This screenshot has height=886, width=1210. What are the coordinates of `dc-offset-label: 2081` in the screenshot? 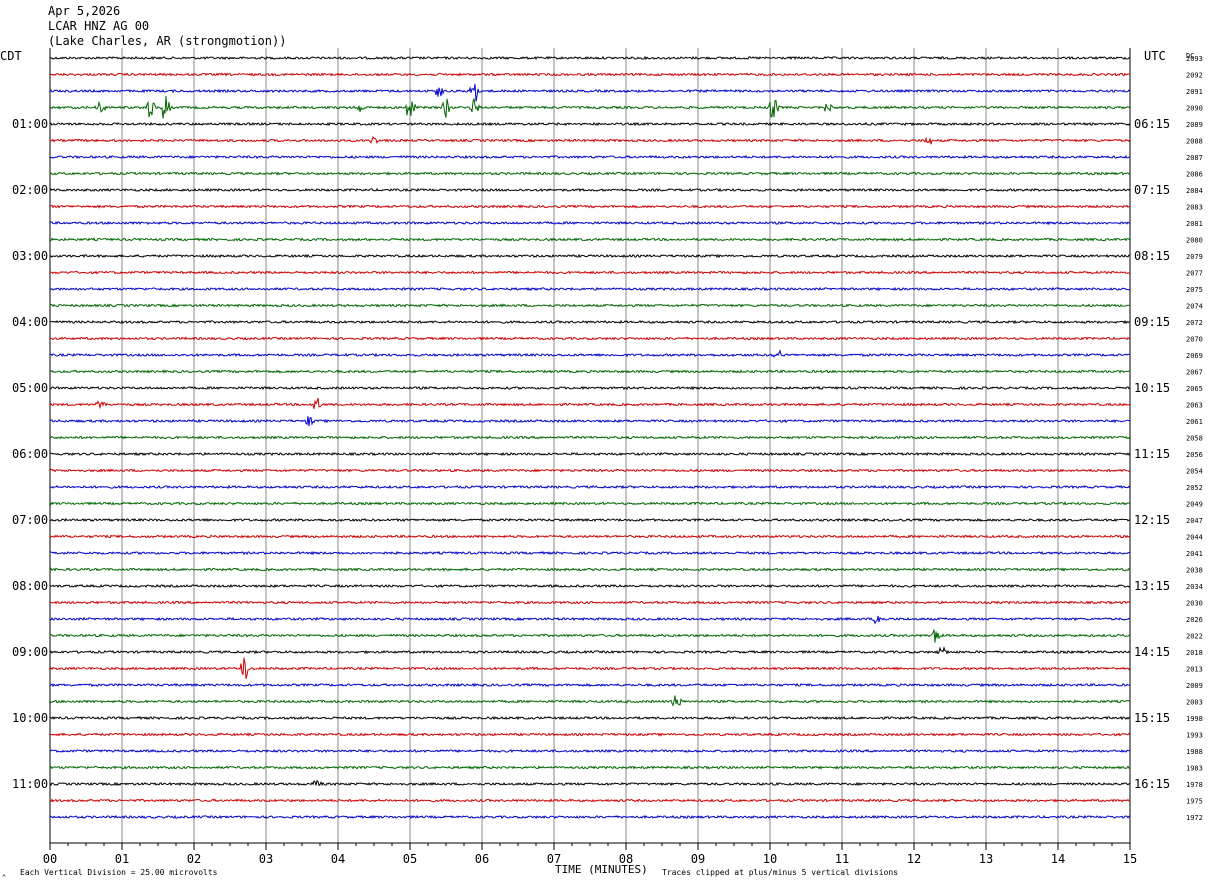 It's located at (1194, 224).